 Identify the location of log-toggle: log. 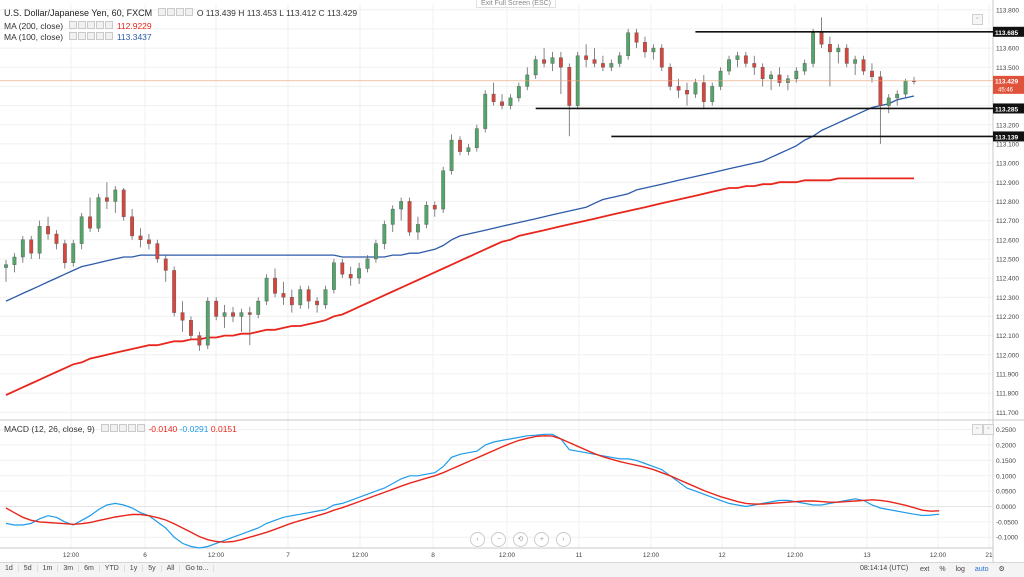
(960, 569).